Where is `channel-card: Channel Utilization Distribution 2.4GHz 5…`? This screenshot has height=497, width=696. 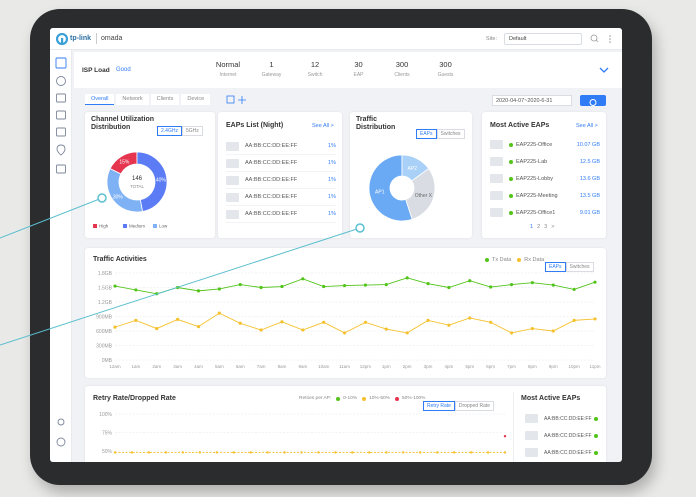
channel-card: Channel Utilization Distribution 2.4GHz 5… is located at coordinates (150, 175).